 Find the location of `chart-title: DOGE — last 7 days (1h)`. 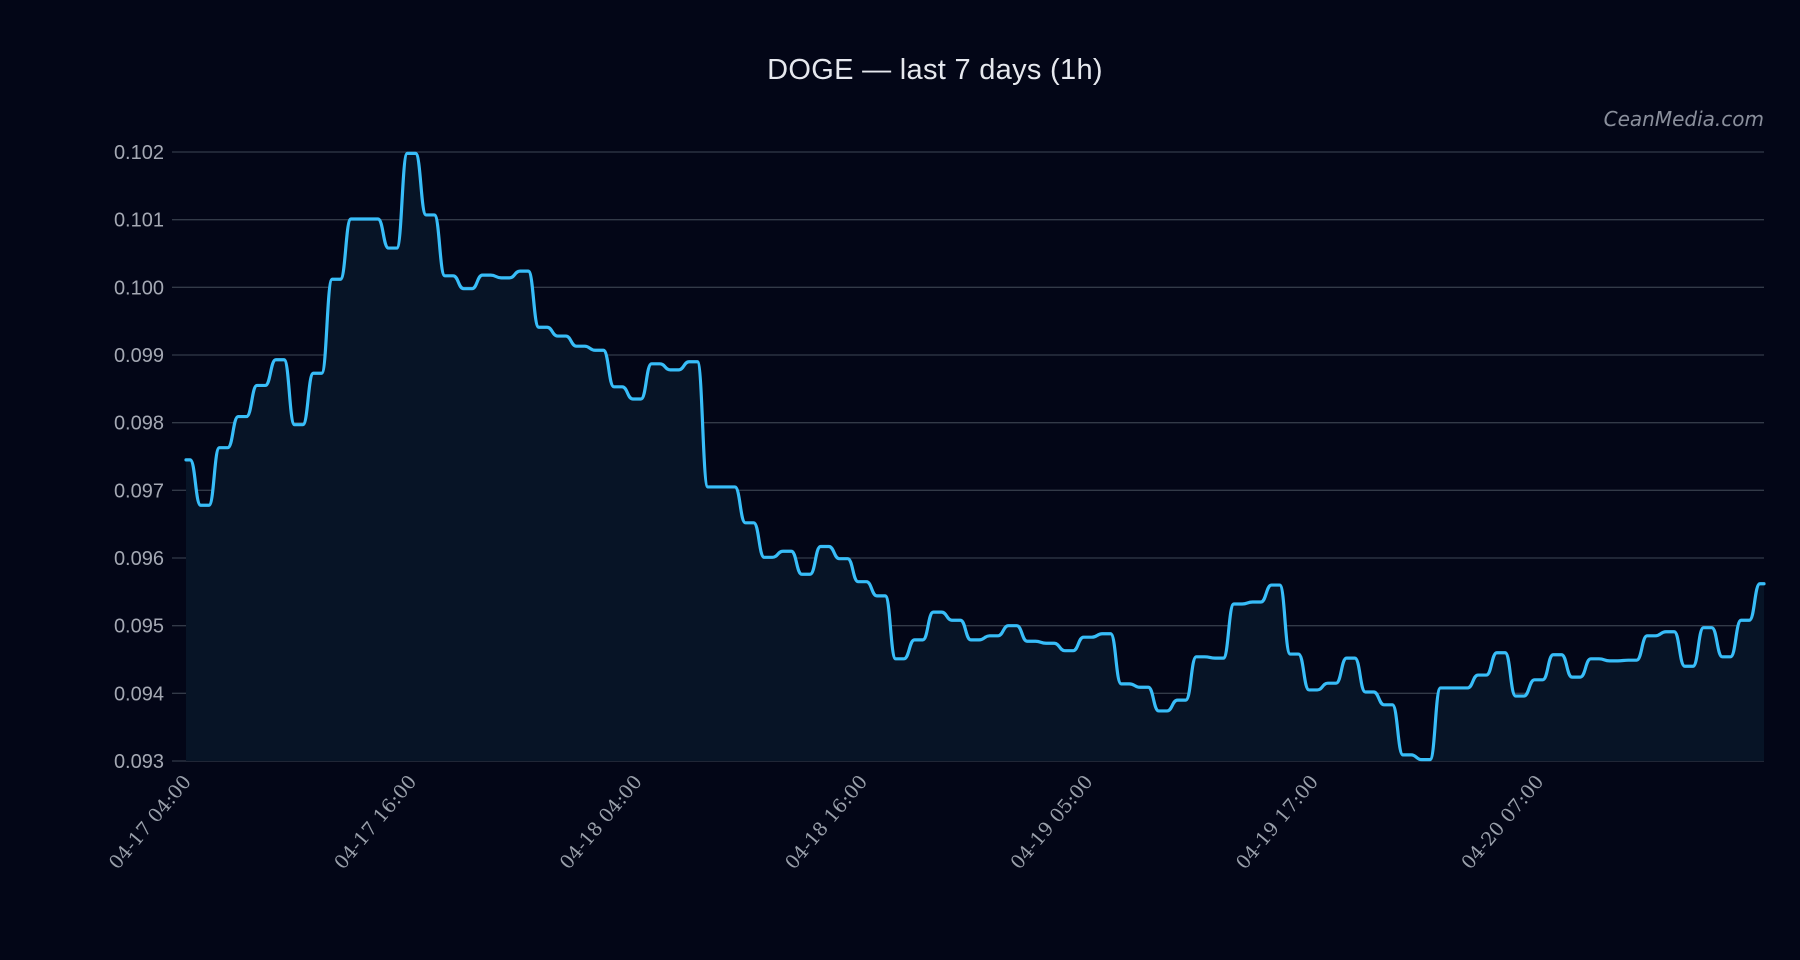

chart-title: DOGE — last 7 days (1h) is located at coordinates (935, 70).